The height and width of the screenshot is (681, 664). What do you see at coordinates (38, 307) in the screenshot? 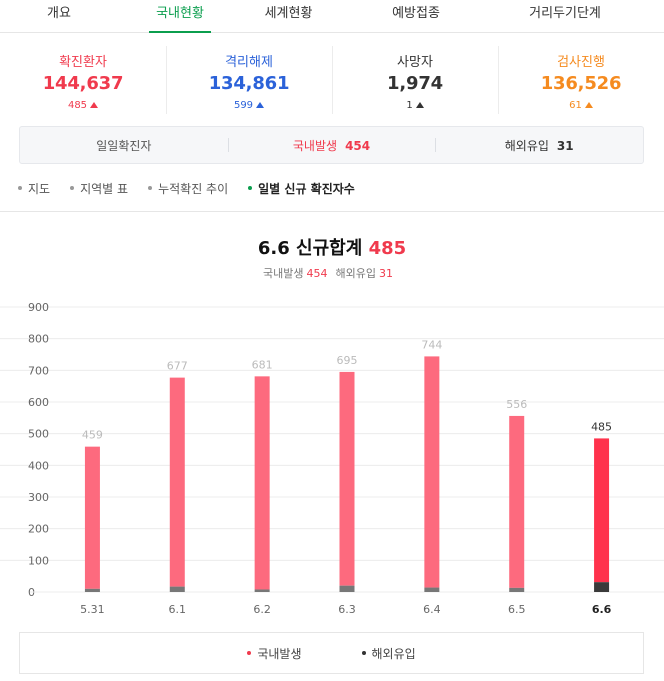
I see `y-tick-label: 900` at bounding box center [38, 307].